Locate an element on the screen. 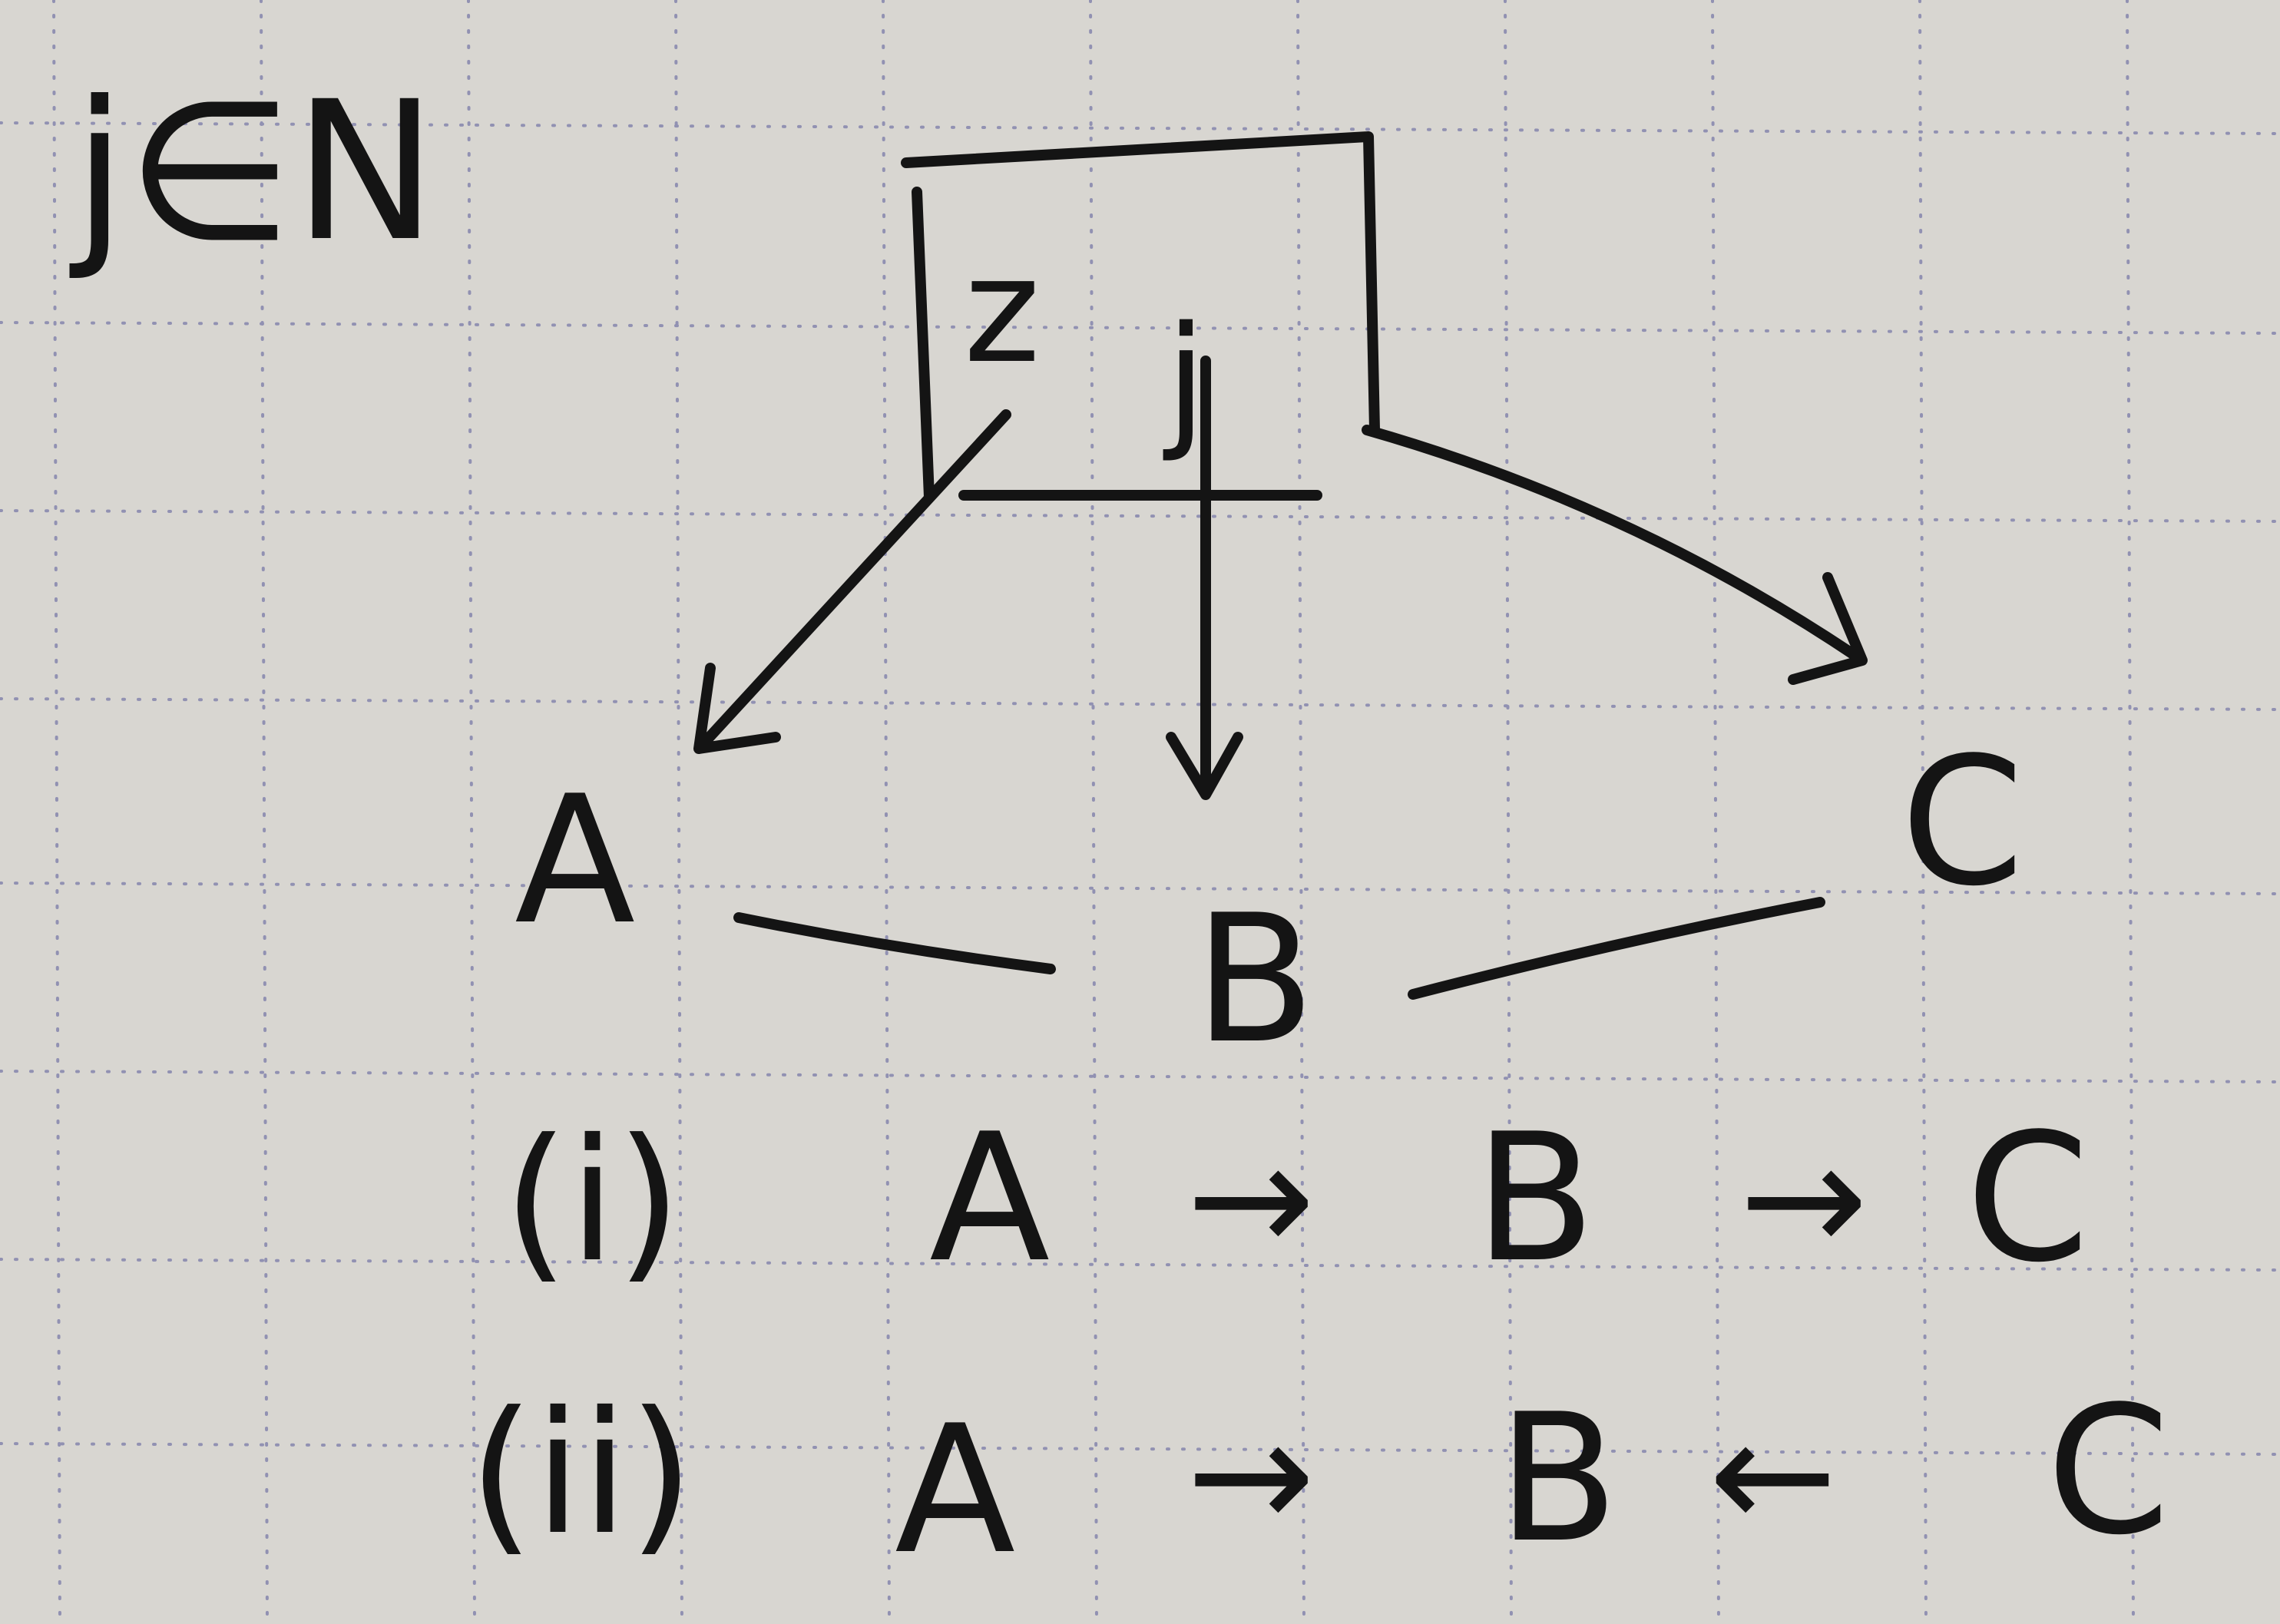 The image size is (2280, 1624). case-2-arrow-1: → is located at coordinates (1250, 1475).